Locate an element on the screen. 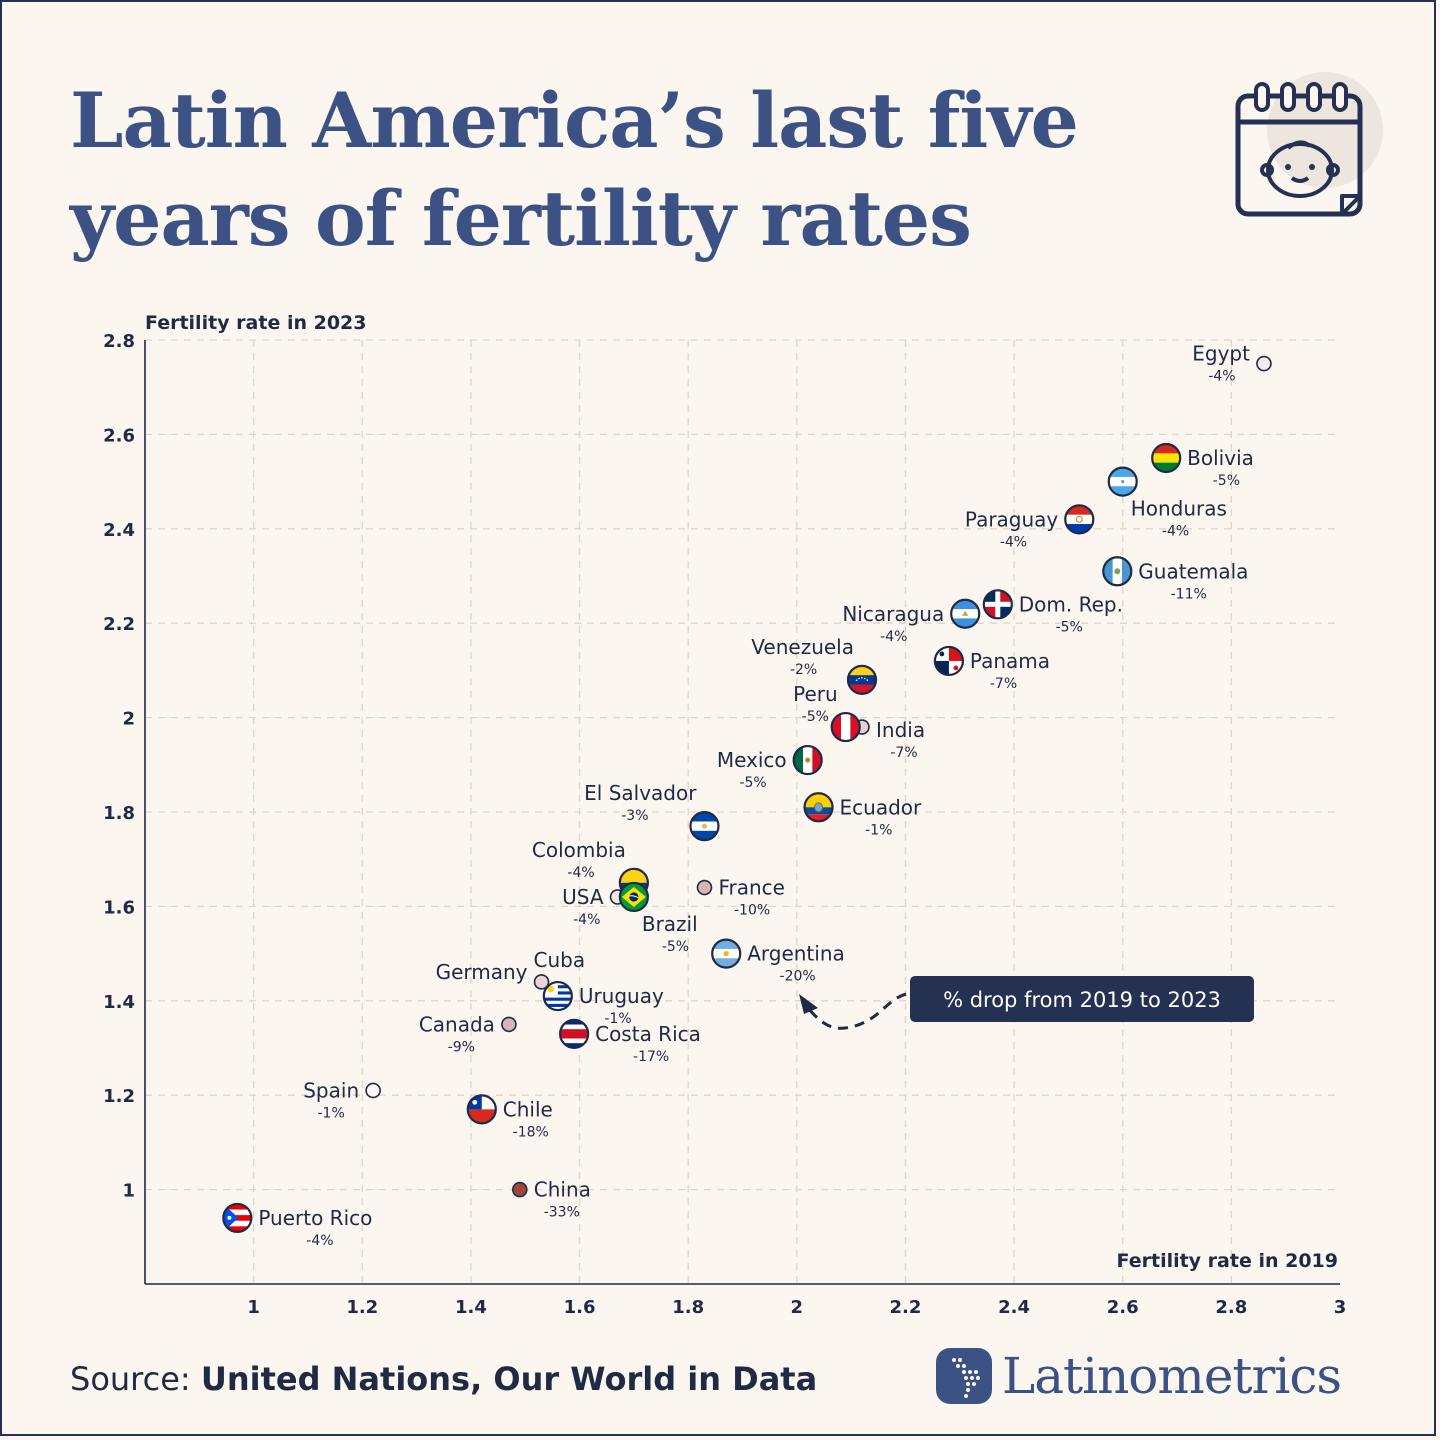  title-line-2: years of fertility rates is located at coordinates (521, 218).